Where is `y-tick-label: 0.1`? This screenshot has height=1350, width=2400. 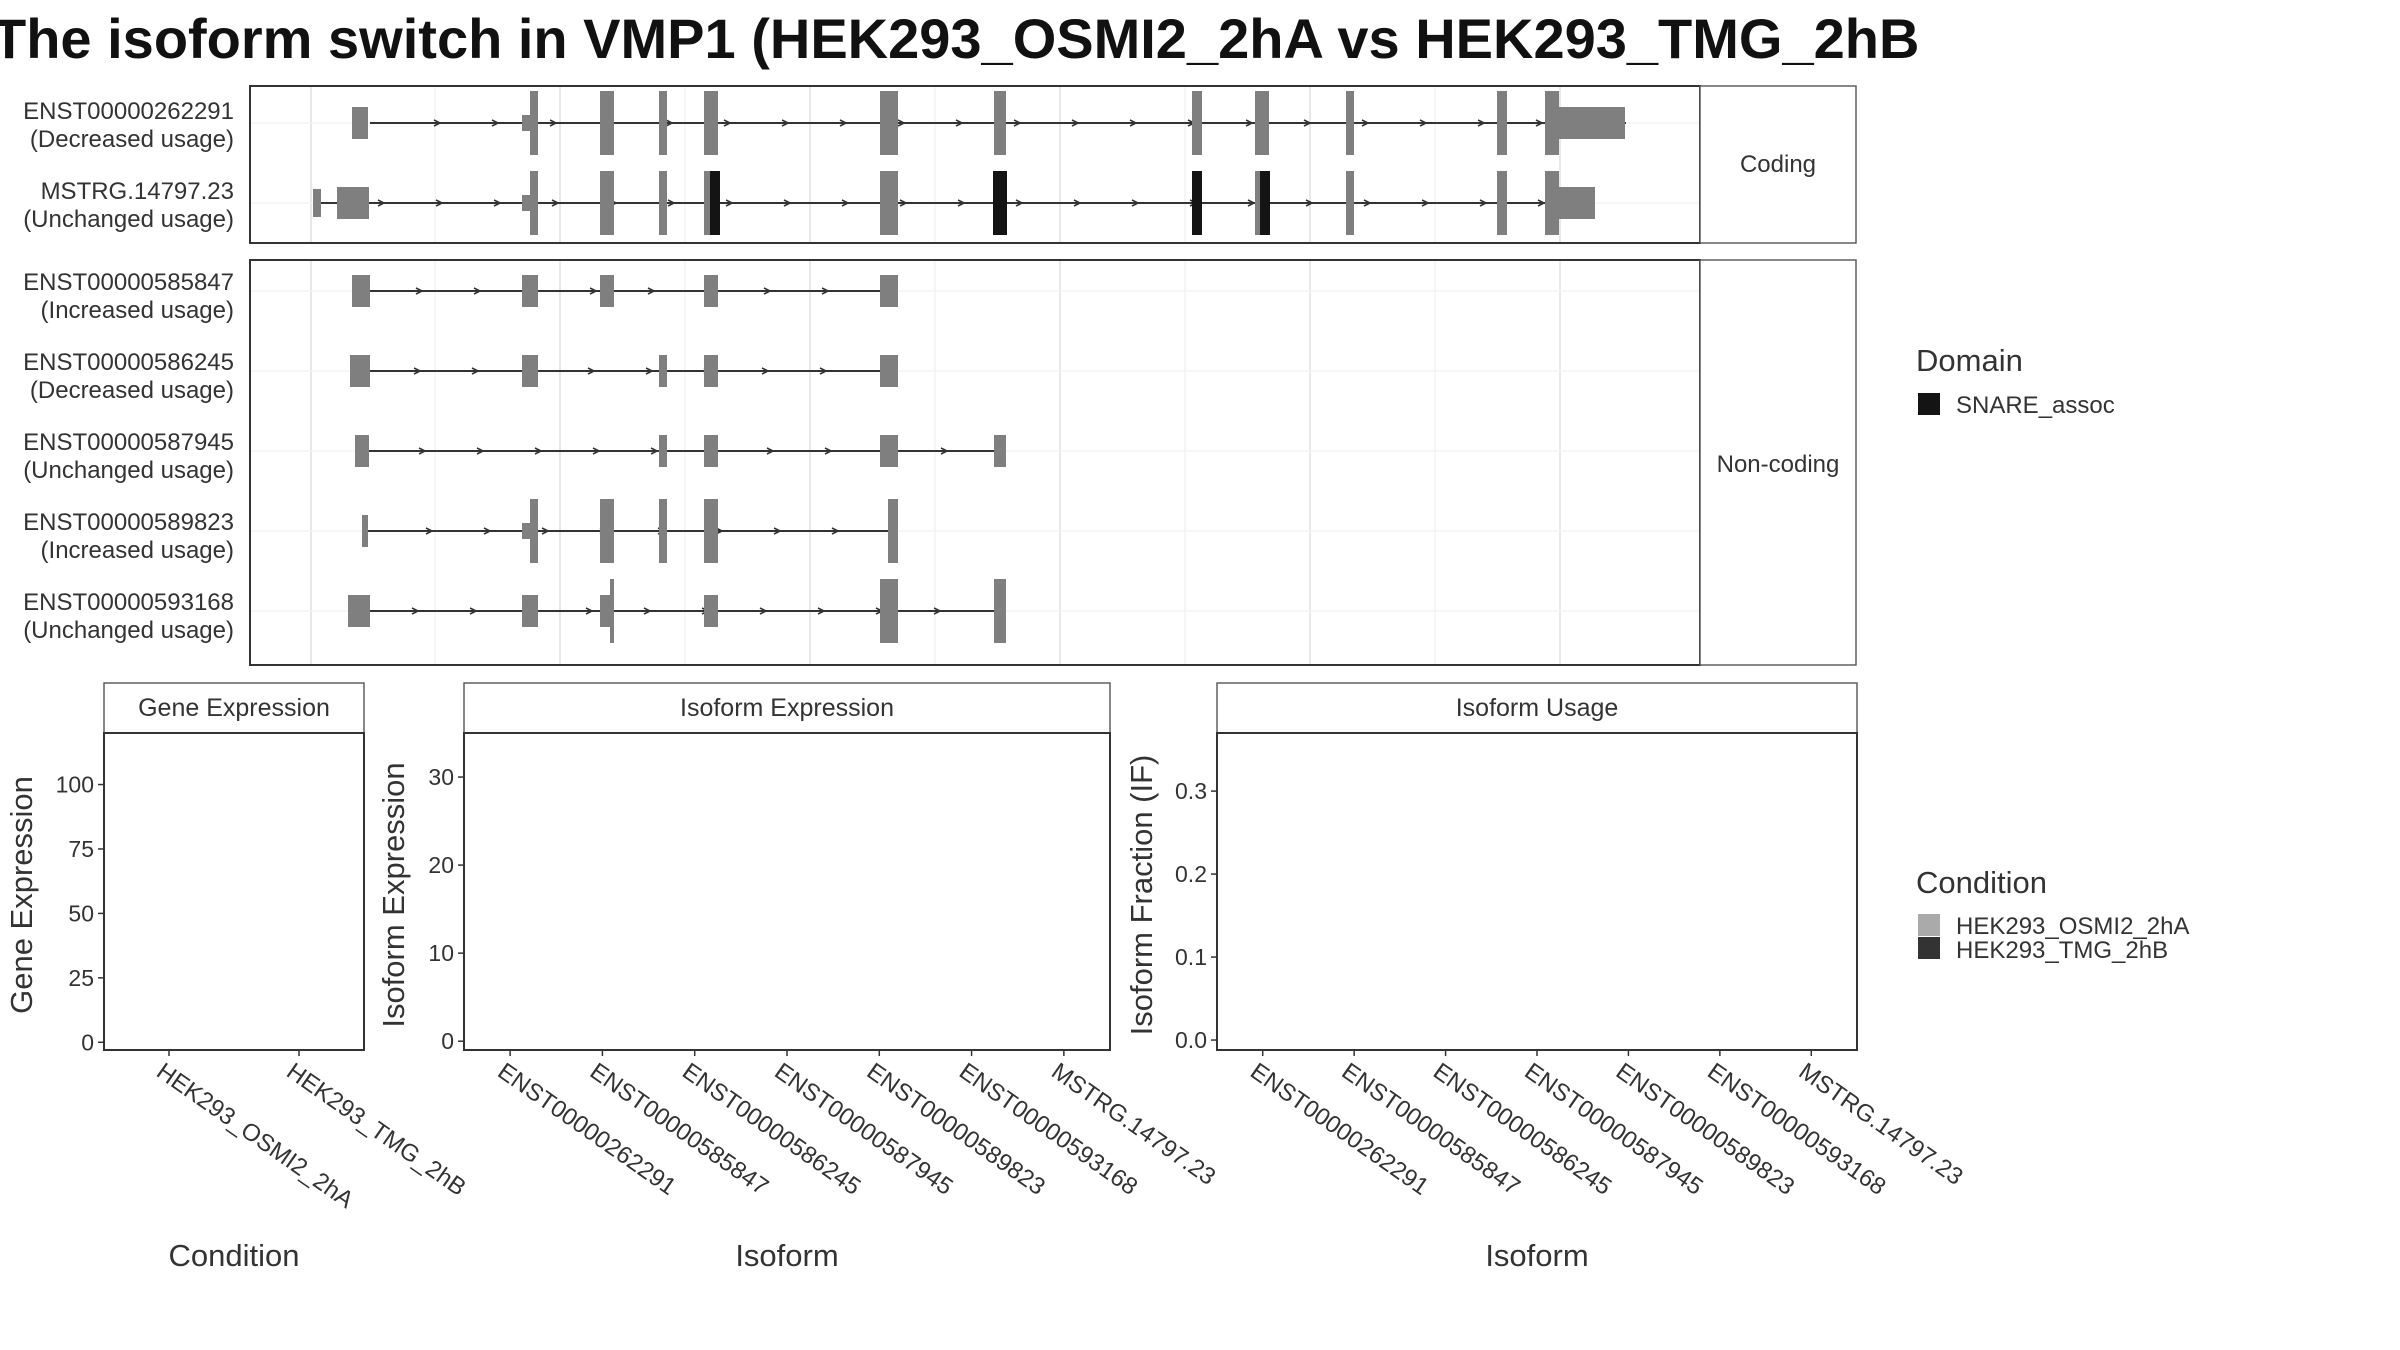
y-tick-label: 0.1 is located at coordinates (1191, 957).